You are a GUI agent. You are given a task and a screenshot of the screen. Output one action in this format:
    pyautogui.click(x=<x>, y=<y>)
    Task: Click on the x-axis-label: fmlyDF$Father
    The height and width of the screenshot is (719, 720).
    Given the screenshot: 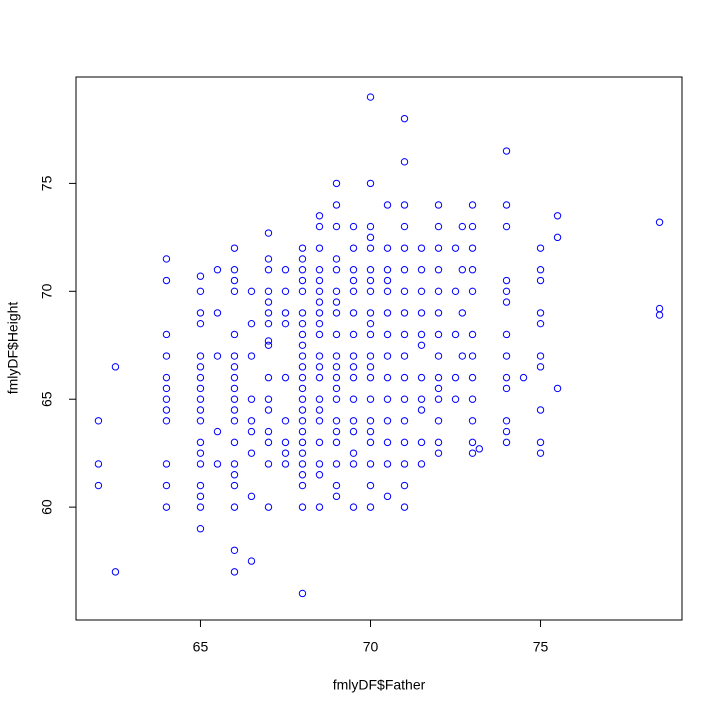 What is the action you would take?
    pyautogui.click(x=379, y=685)
    